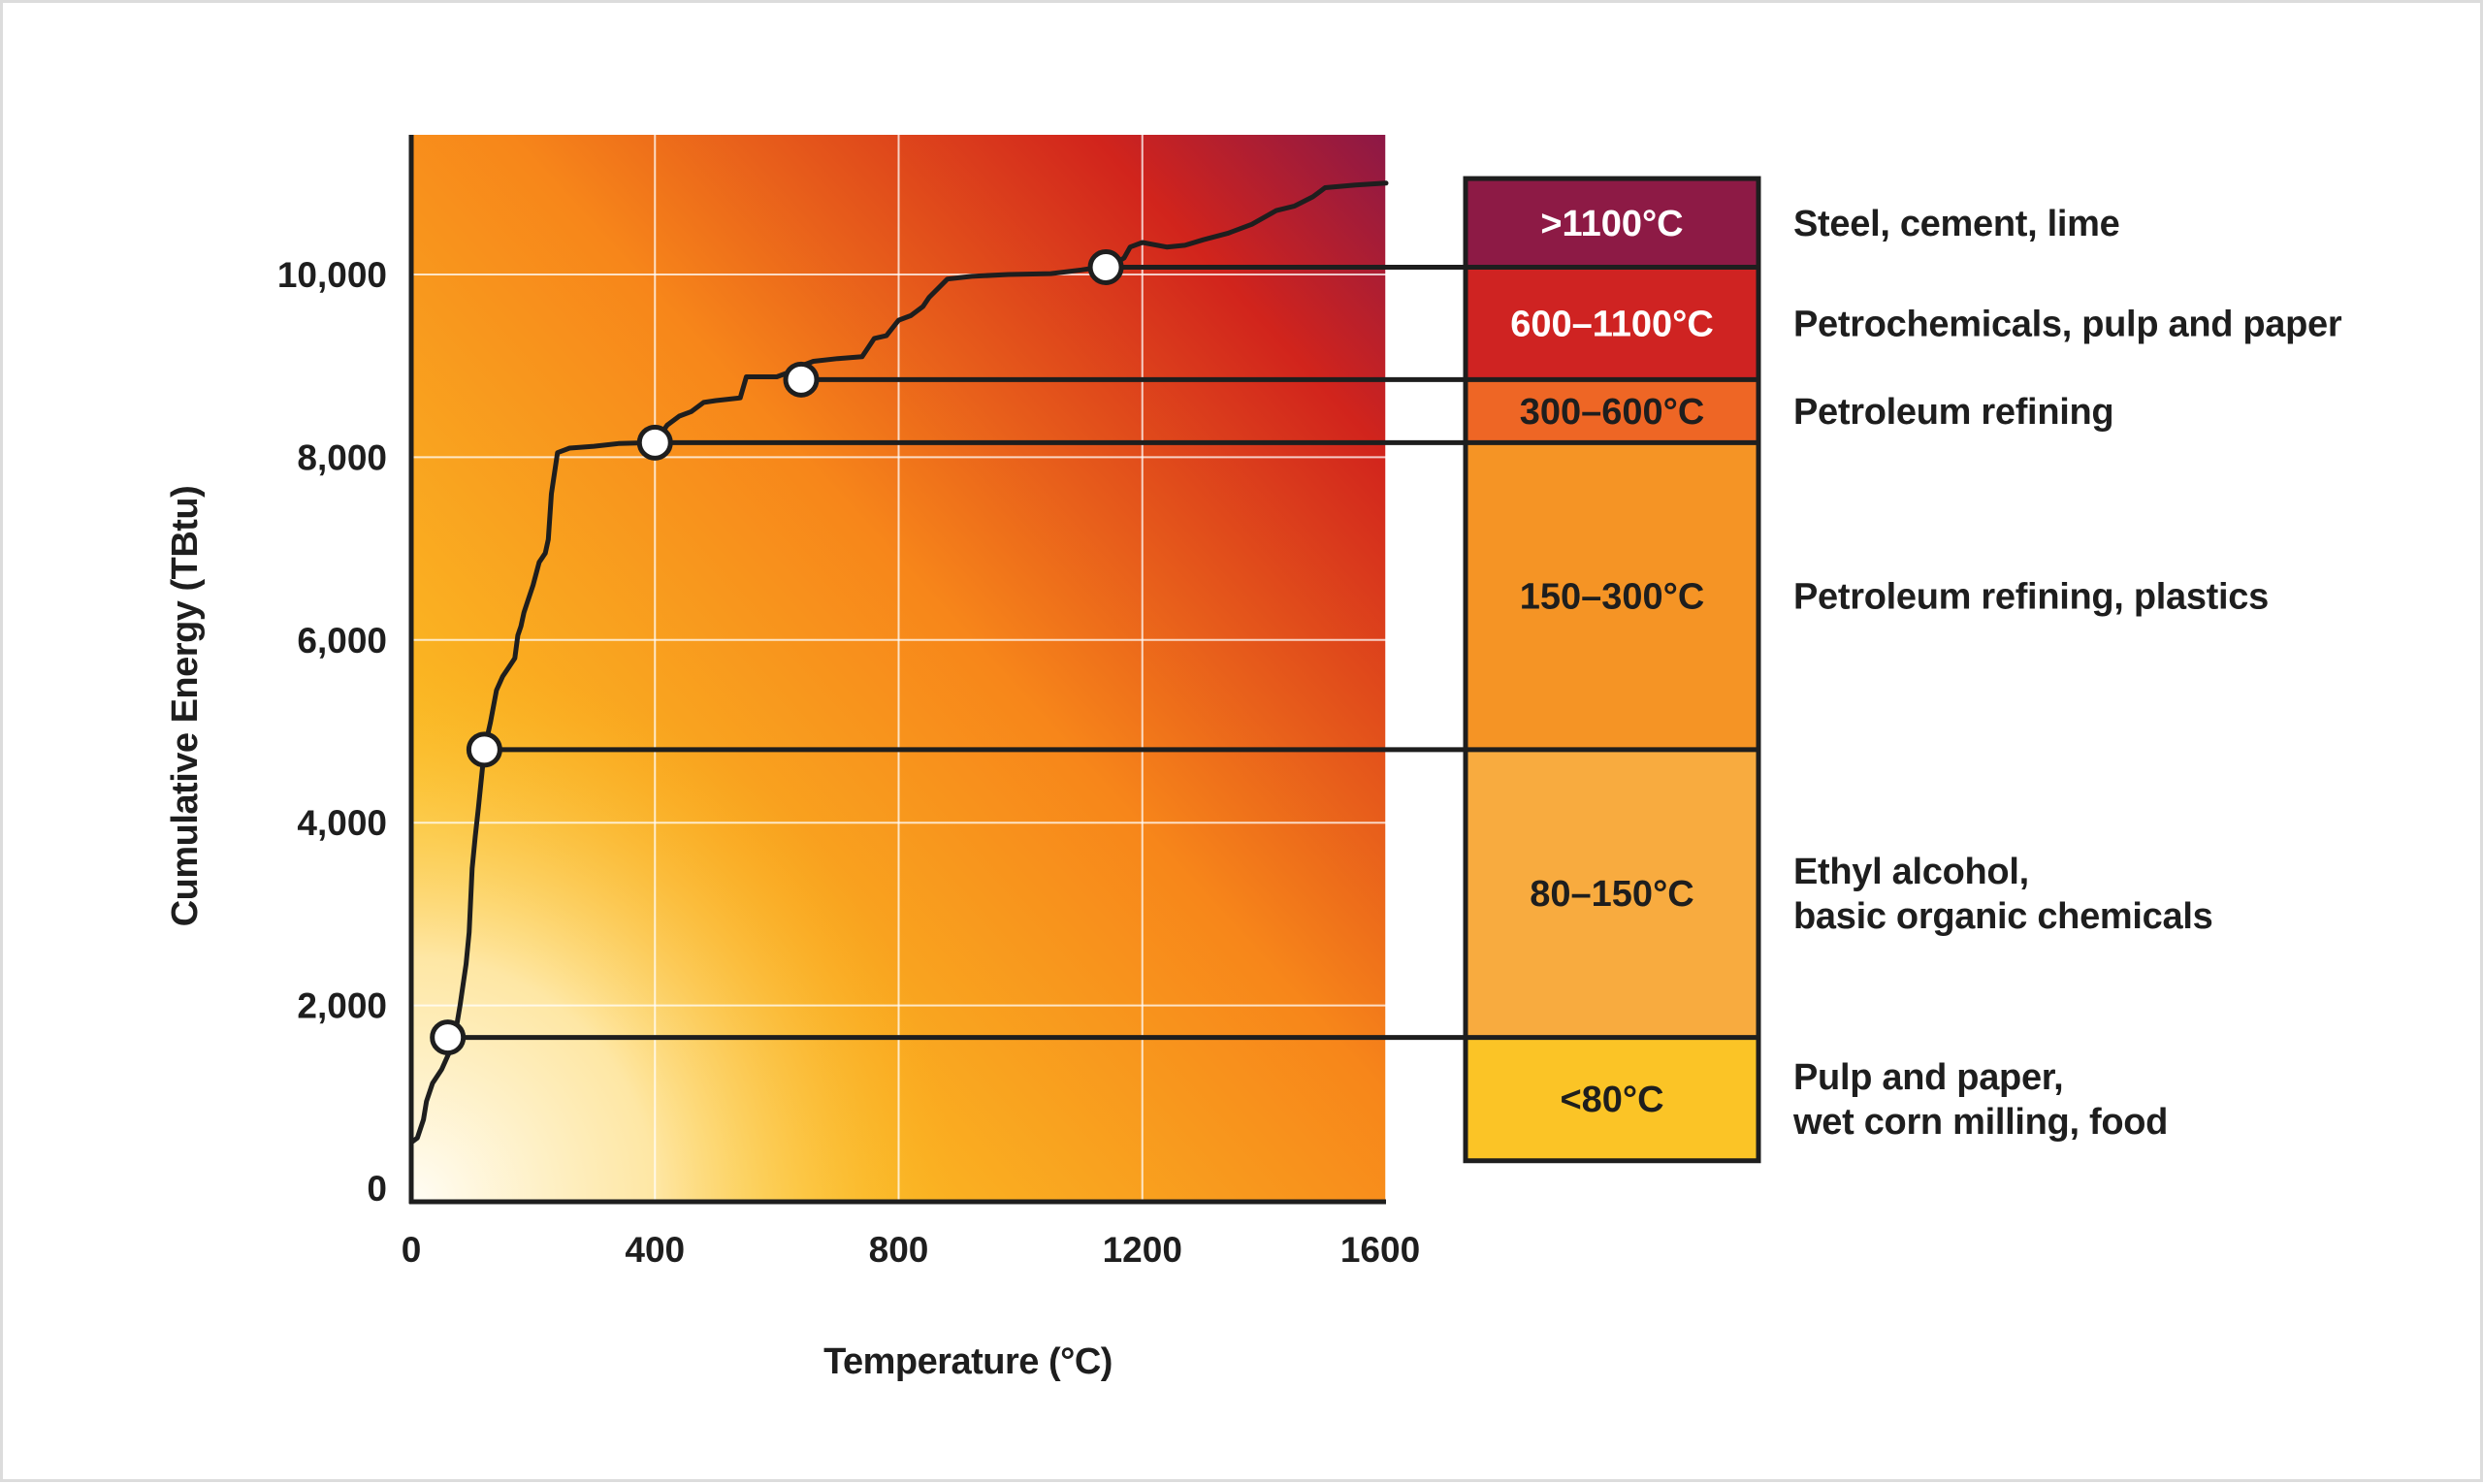  Describe the element at coordinates (412, 1250) in the screenshot. I see `x-tick-label: 0` at that location.